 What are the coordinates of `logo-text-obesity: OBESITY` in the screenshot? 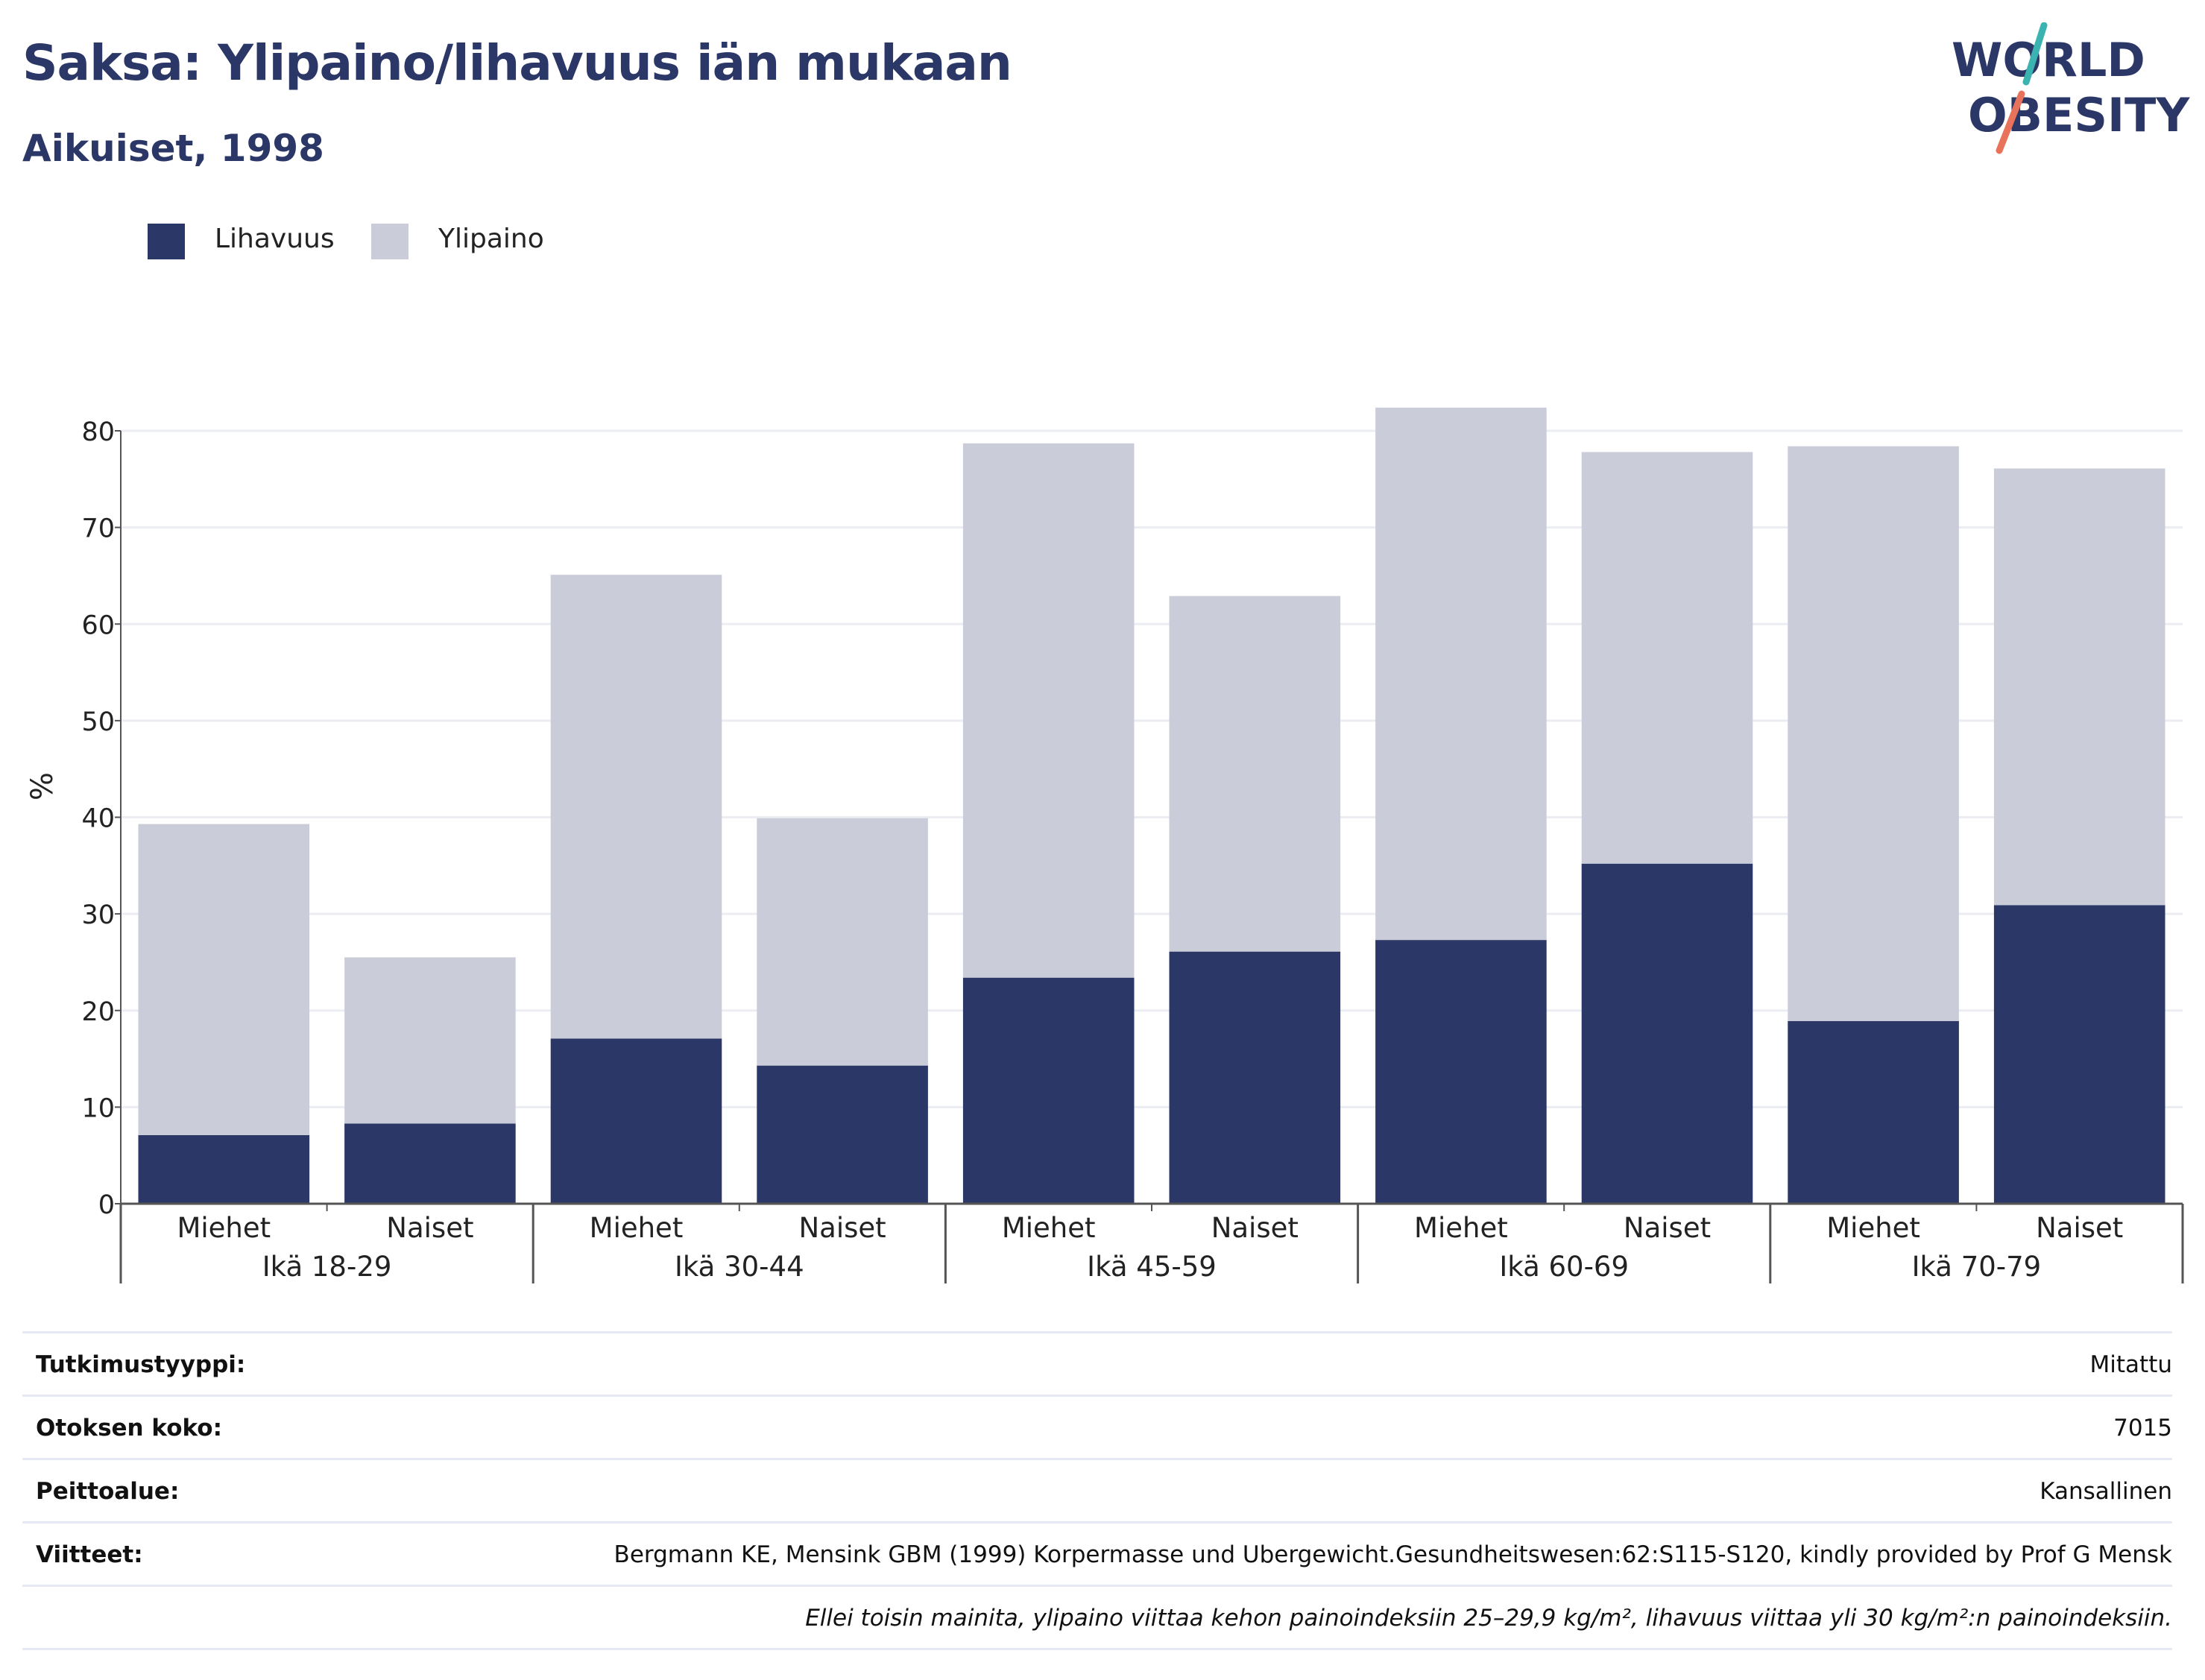 It's located at (2079, 115).